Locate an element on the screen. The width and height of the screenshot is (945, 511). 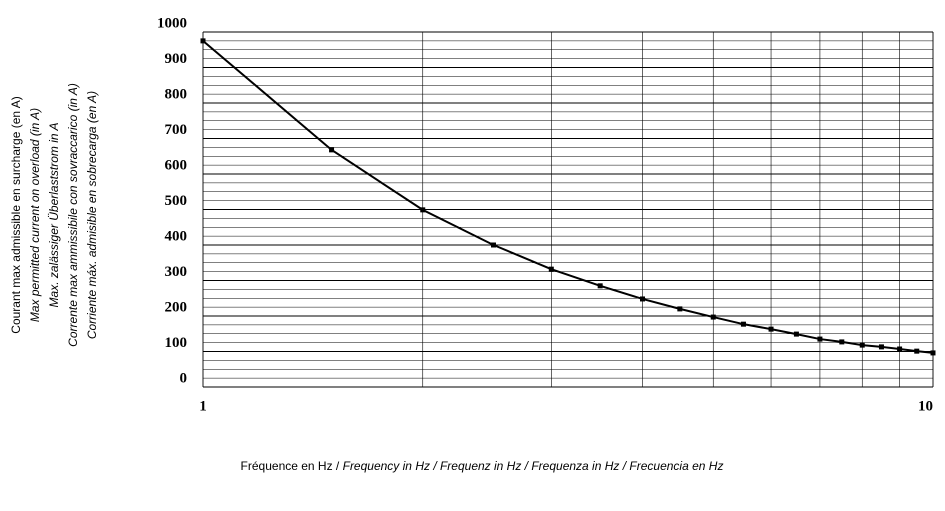
y-tick-label: 900 is located at coordinates (176, 59).